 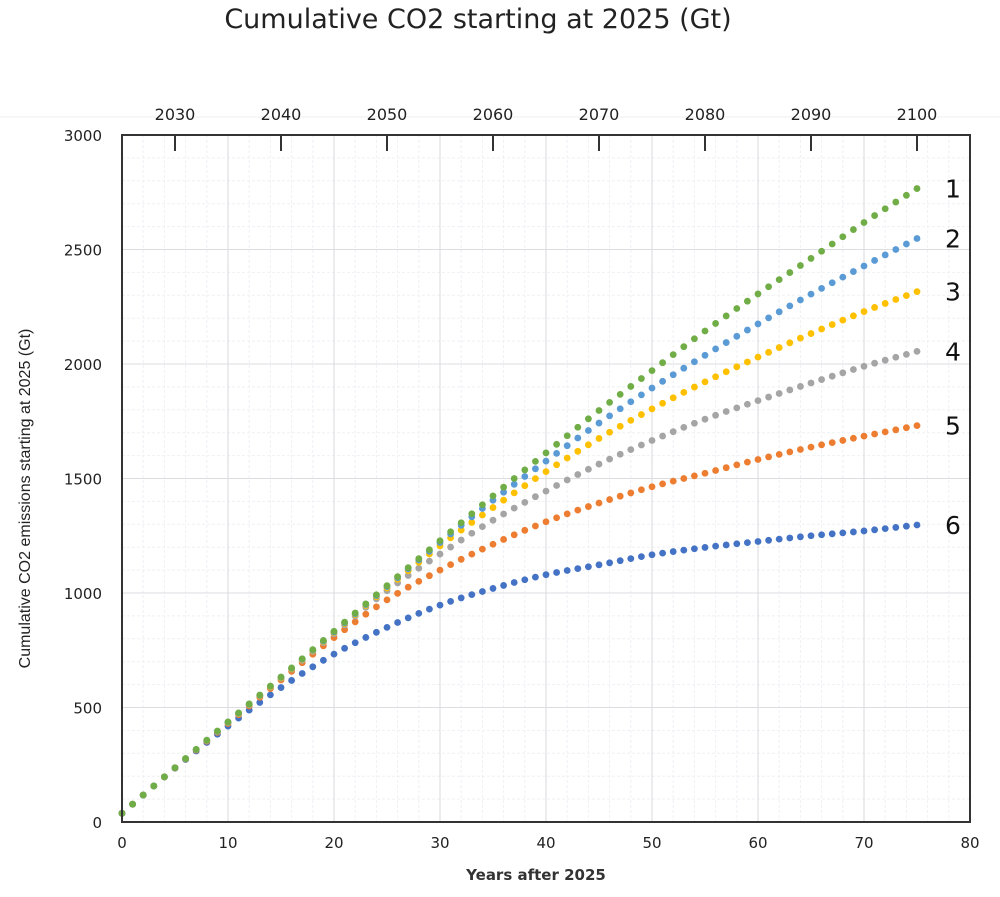 What do you see at coordinates (969, 843) in the screenshot?
I see `x-tick-label: 80` at bounding box center [969, 843].